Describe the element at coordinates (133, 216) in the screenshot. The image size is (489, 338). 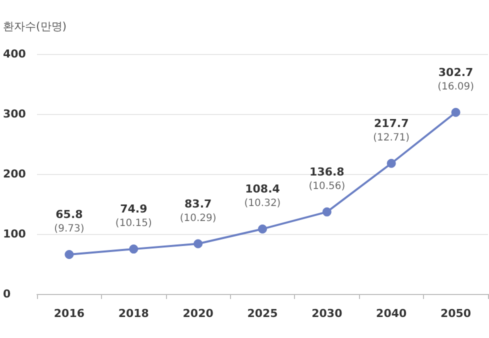
I see `data-label: 74.9 (10.15)` at that location.